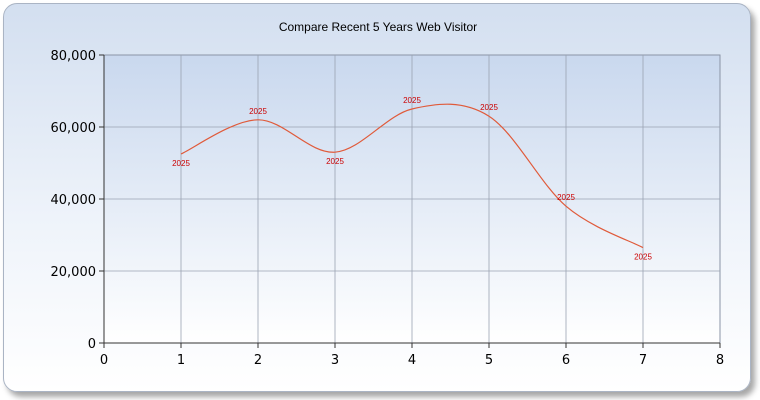 The width and height of the screenshot is (760, 400). Describe the element at coordinates (412, 360) in the screenshot. I see `x-tick-label-4: 4` at that location.